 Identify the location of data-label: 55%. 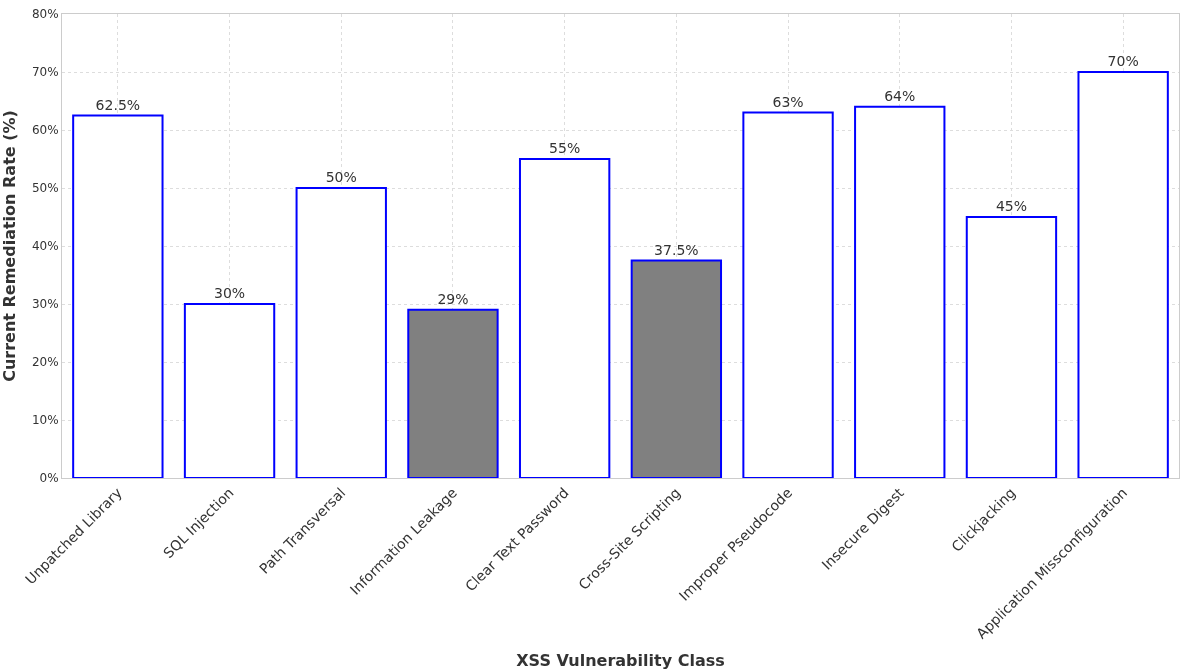
(565, 148).